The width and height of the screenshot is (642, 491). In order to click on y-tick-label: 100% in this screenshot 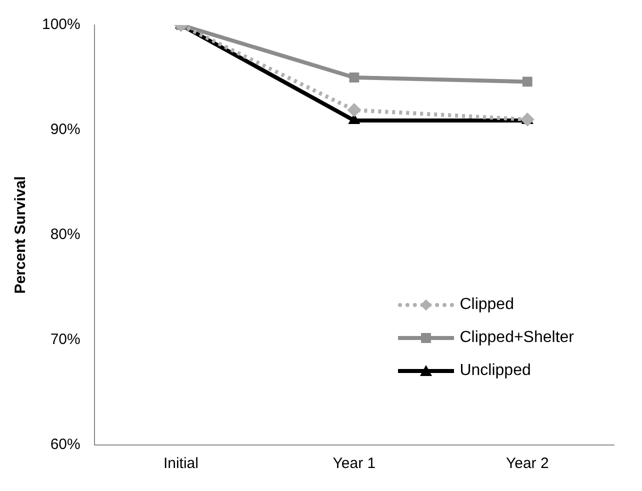, I will do `click(61, 25)`.